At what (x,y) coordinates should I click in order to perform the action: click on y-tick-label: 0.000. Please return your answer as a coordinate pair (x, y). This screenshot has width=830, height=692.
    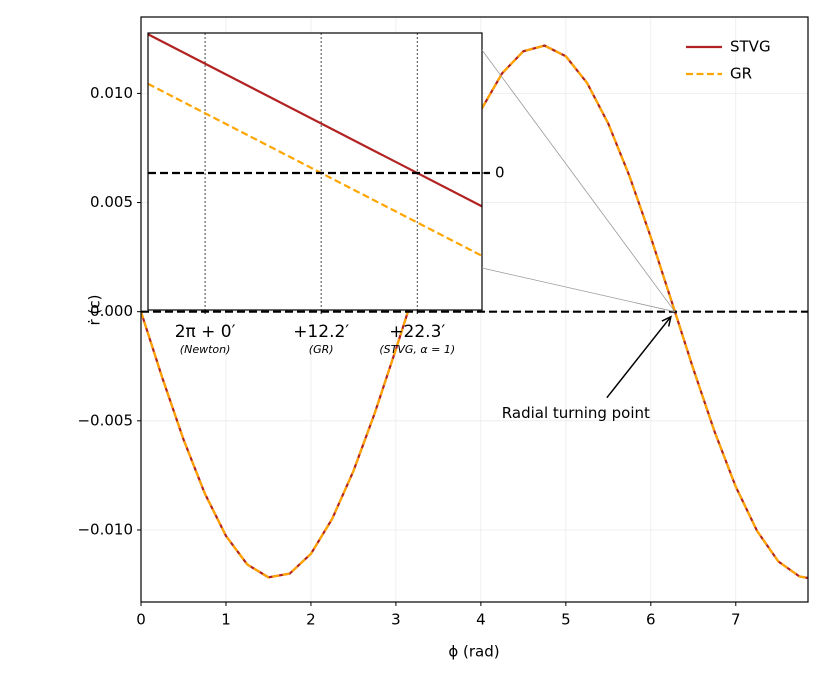
    Looking at the image, I should click on (111, 311).